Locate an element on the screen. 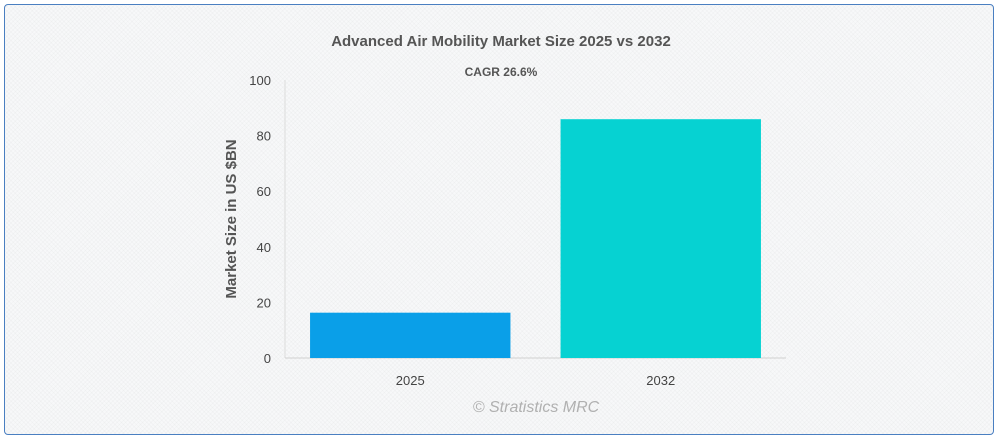  x-tick-label: 2025 is located at coordinates (410, 380).